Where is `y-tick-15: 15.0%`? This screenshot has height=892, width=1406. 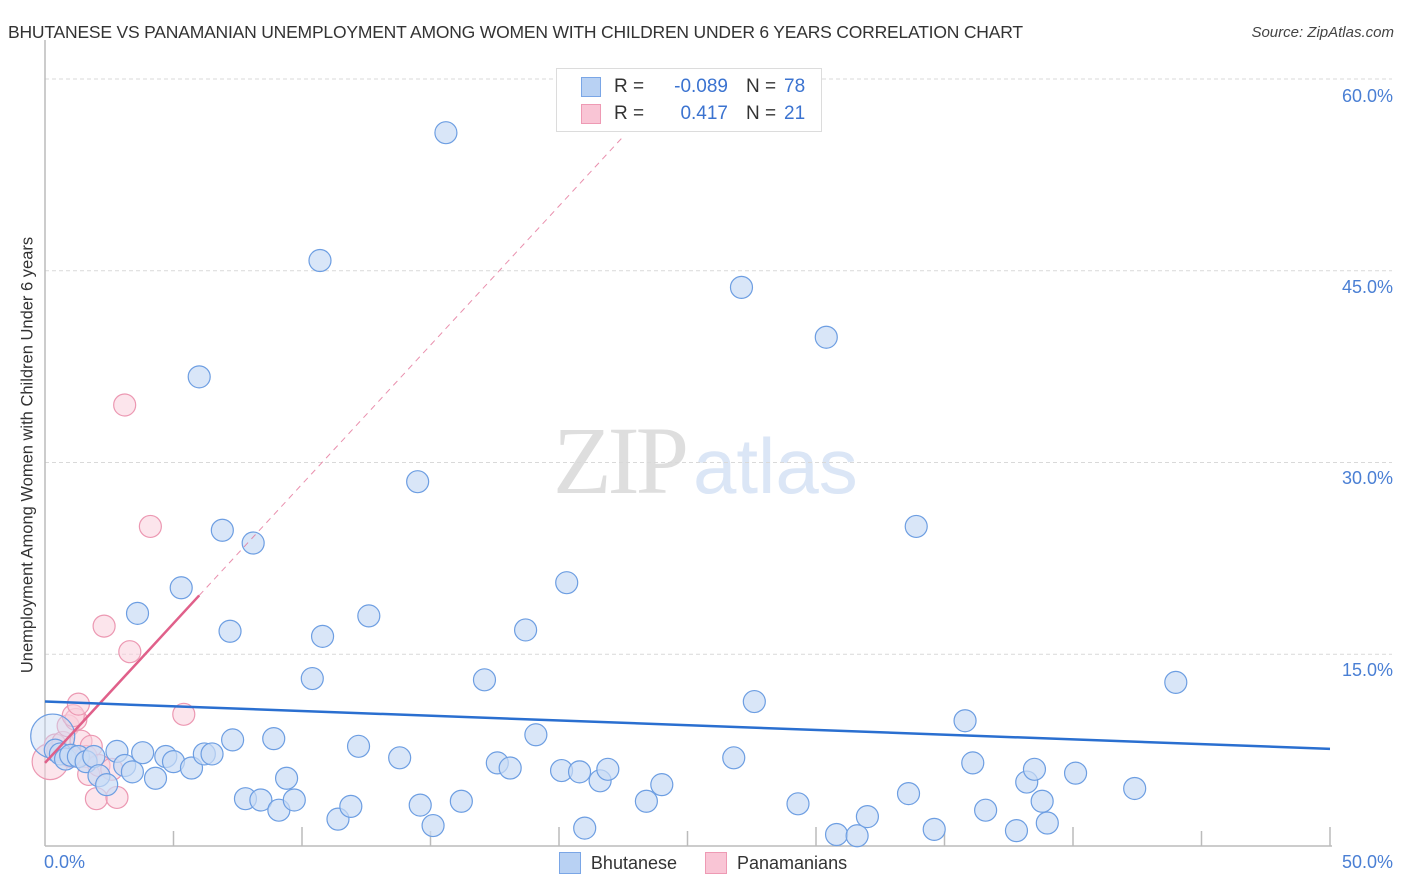
y-tick-15: 15.0% is located at coordinates (1367, 670).